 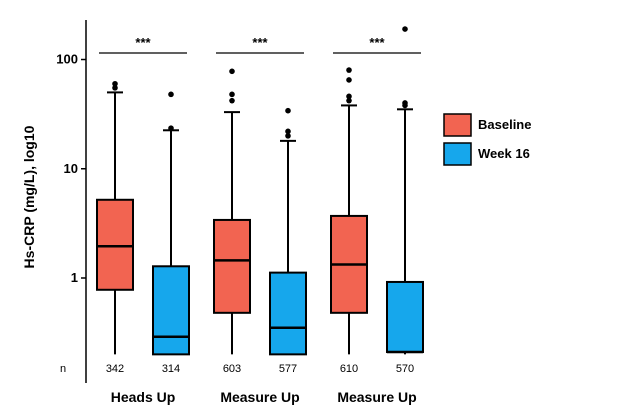 I want to click on legend-item-week-16: Week 16, so click(x=486, y=154).